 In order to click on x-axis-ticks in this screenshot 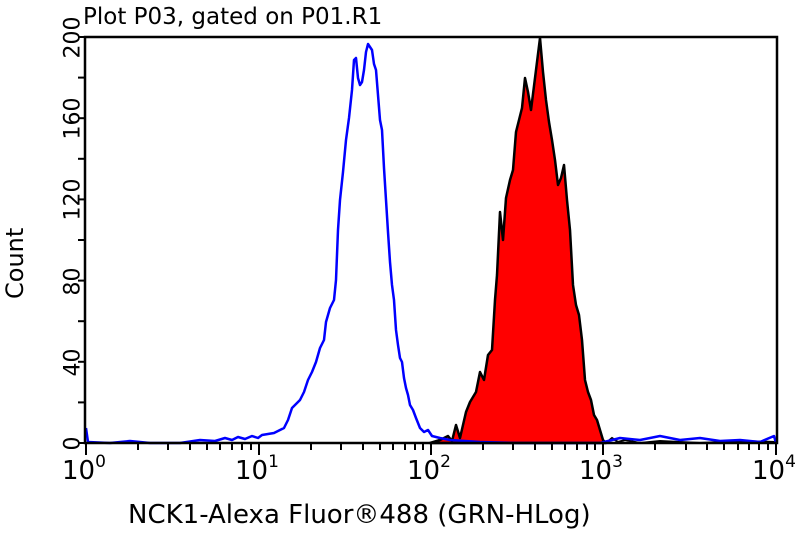, I will do `click(431, 449)`.